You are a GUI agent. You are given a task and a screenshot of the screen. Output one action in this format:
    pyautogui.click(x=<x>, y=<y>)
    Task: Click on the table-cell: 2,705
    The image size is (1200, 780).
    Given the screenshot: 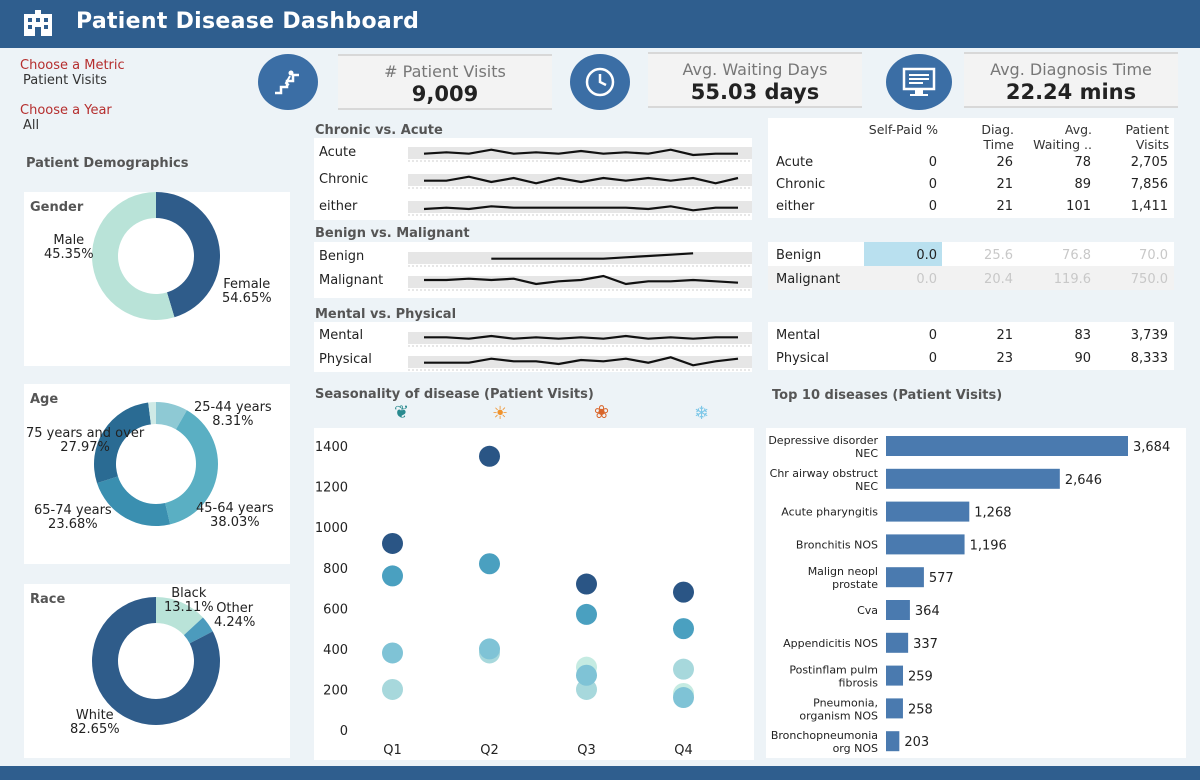 What is the action you would take?
    pyautogui.click(x=1149, y=162)
    